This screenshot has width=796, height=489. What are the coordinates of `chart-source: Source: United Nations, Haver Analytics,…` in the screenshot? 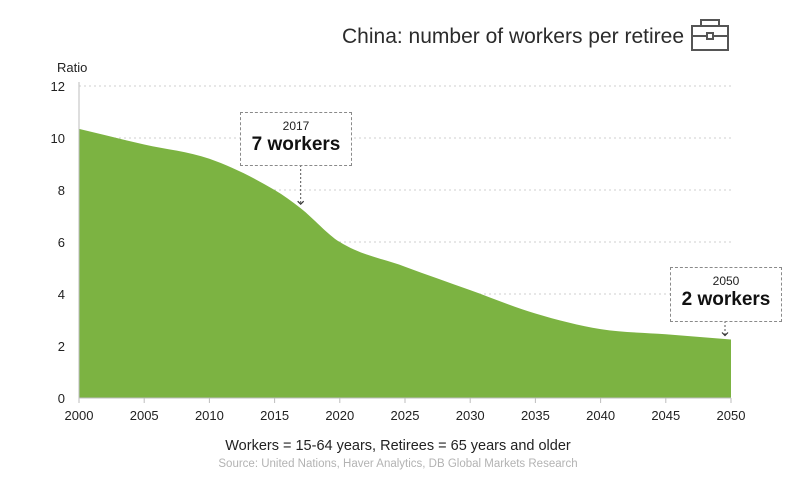 It's located at (398, 464).